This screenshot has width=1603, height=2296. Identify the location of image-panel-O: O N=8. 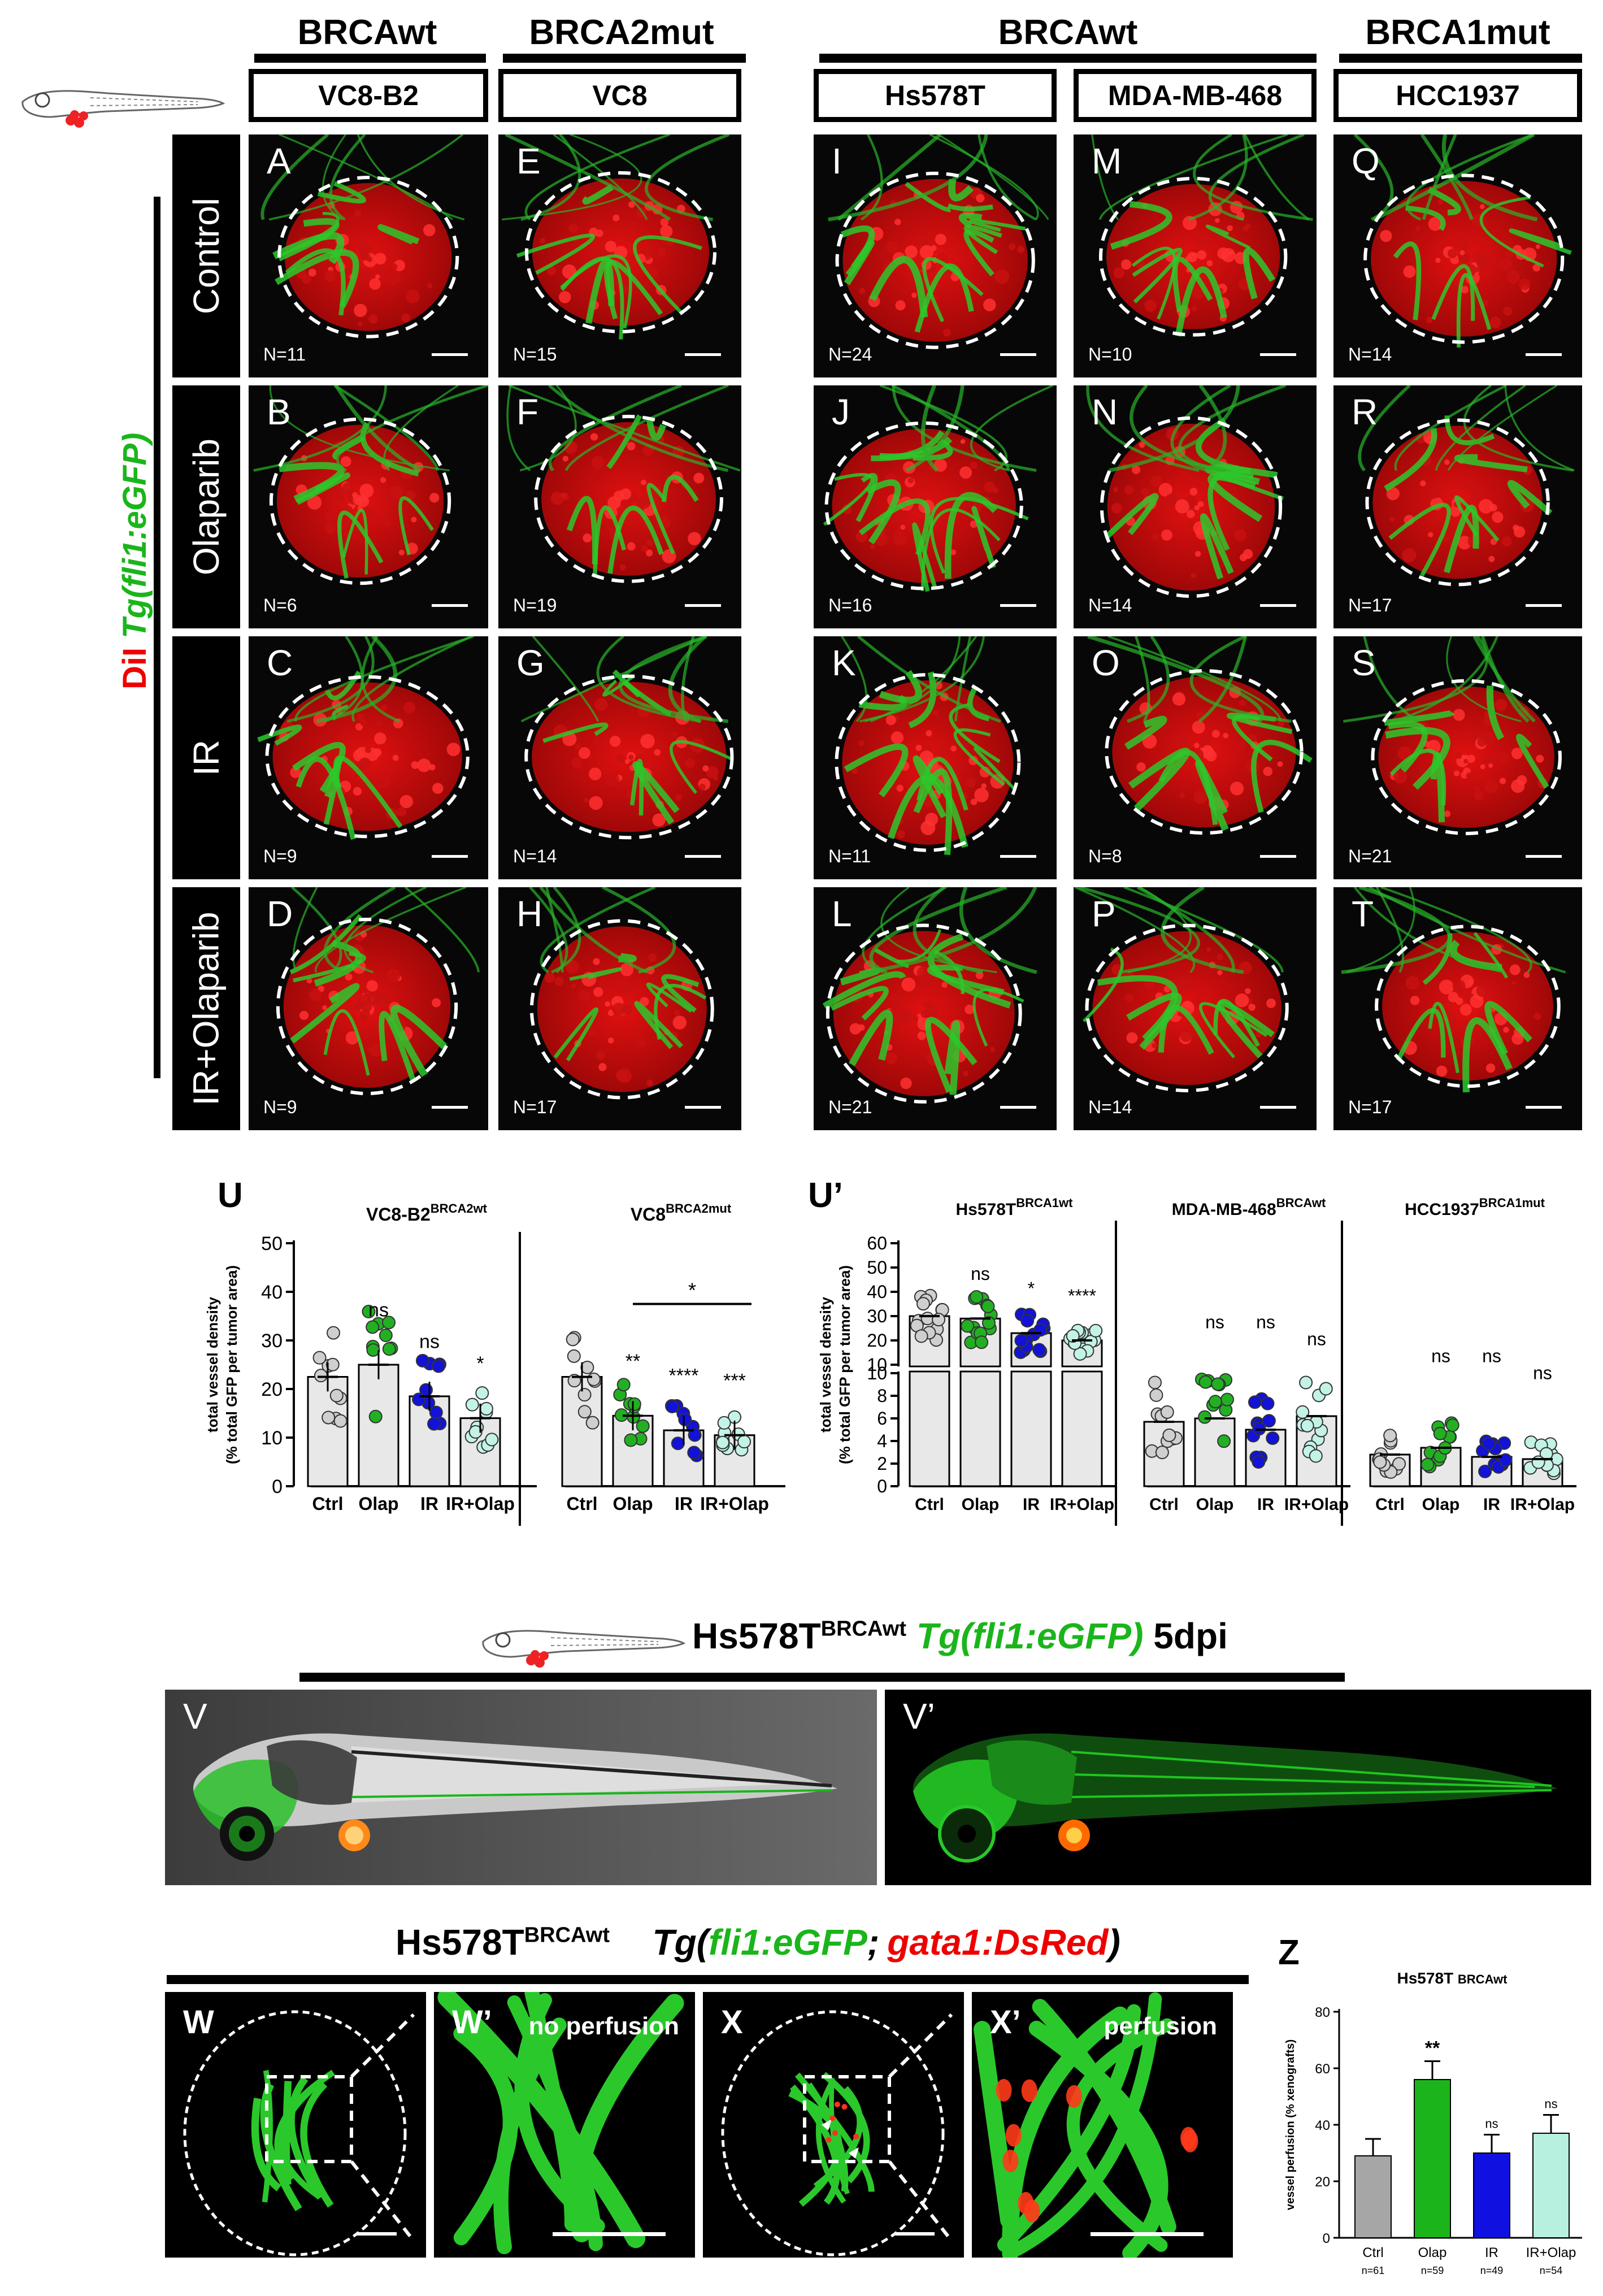
(1195, 757).